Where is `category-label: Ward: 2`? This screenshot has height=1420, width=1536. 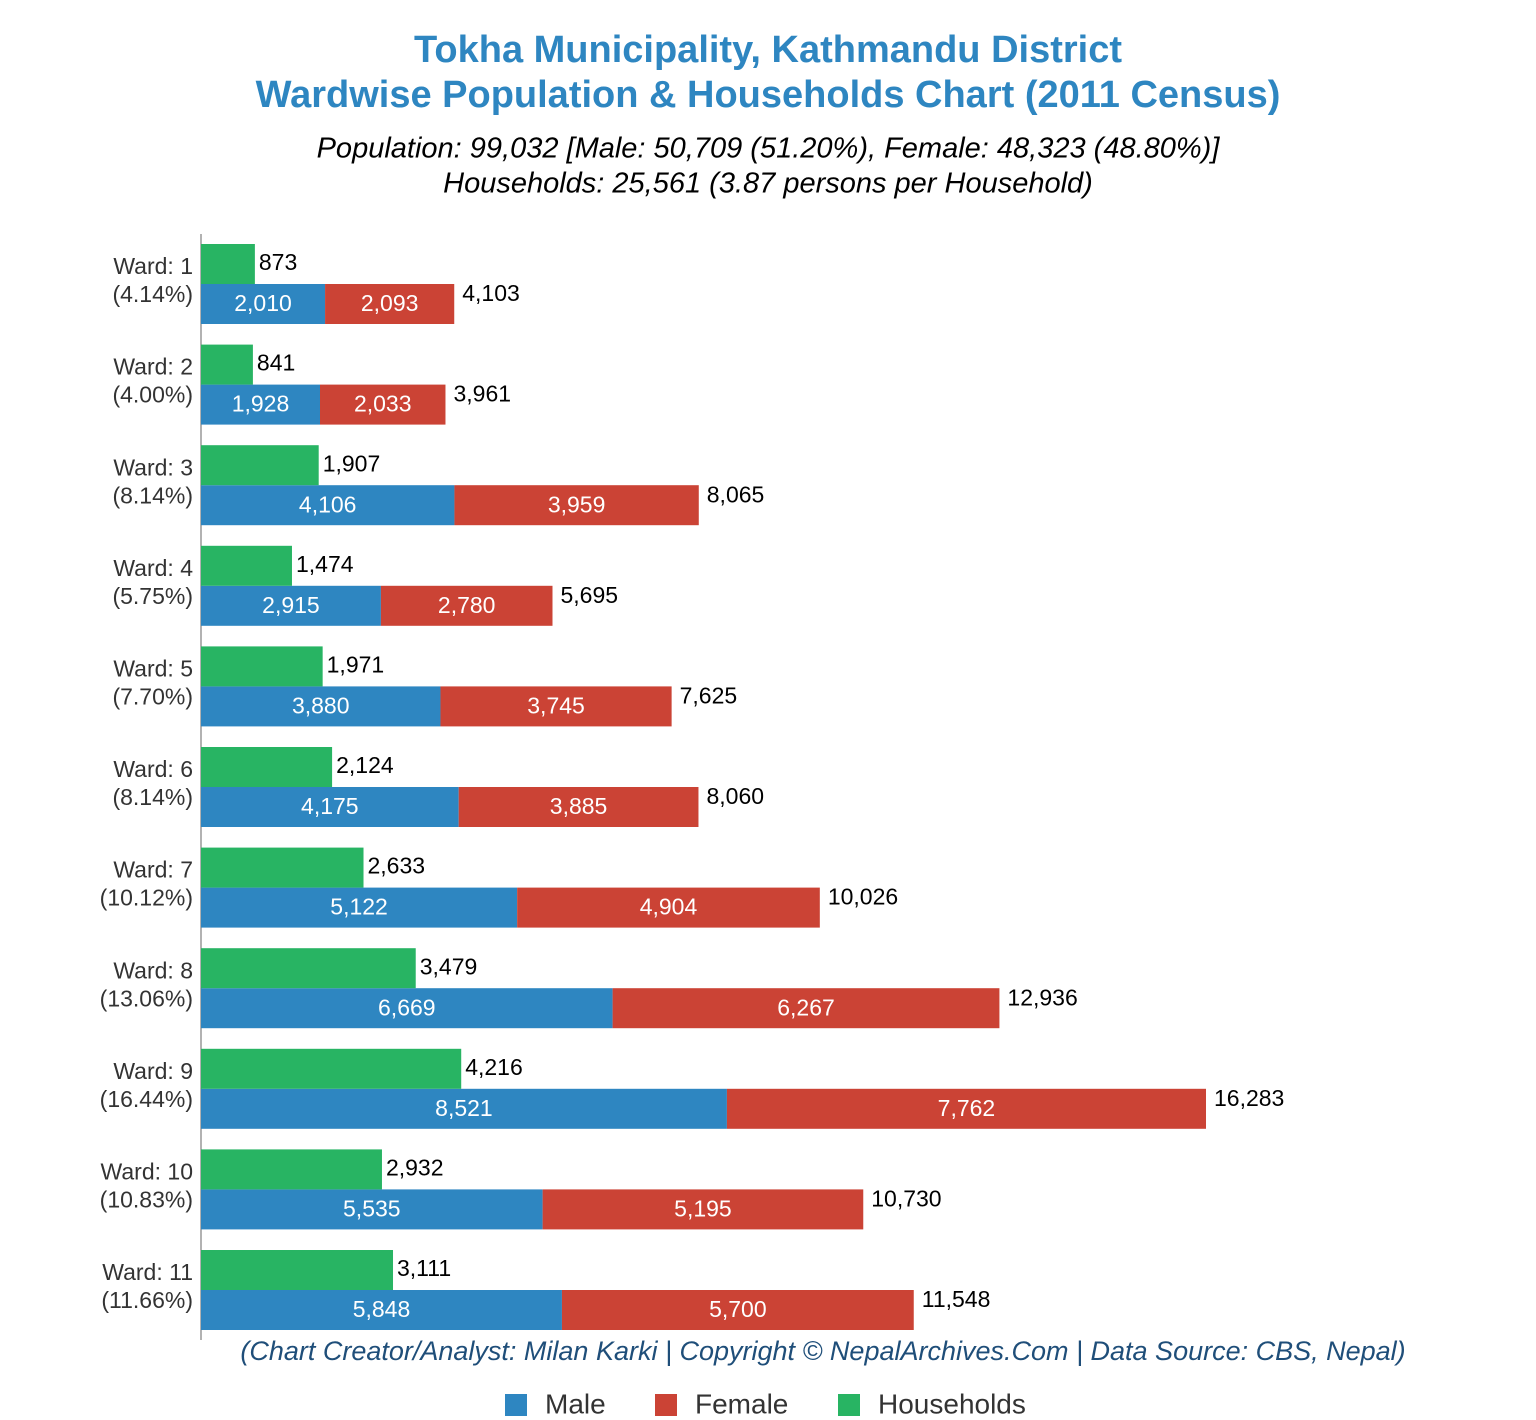 category-label: Ward: 2 is located at coordinates (153, 367).